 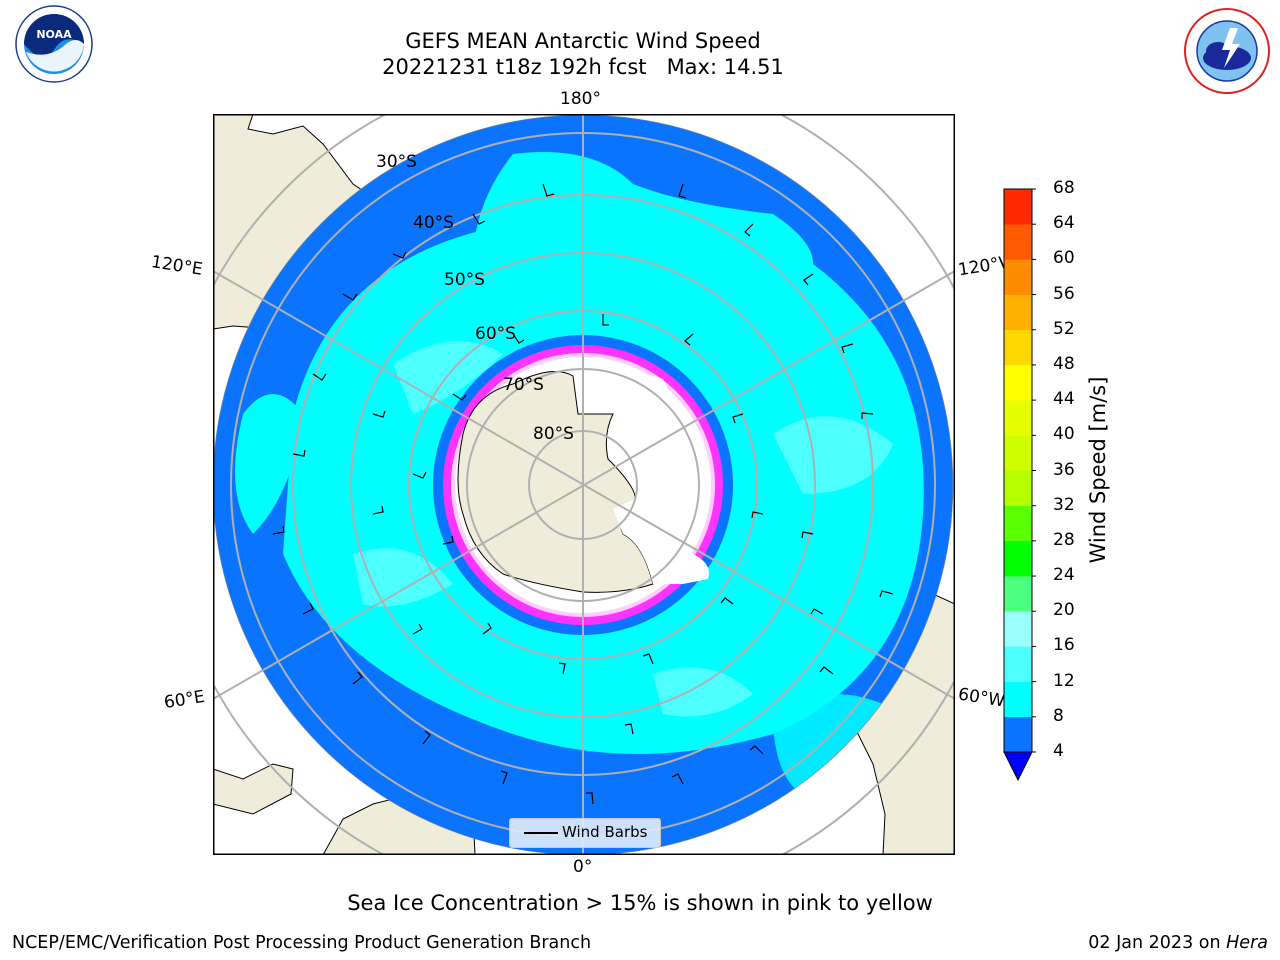 What do you see at coordinates (1064, 328) in the screenshot?
I see `colorbar-tick-label: 52` at bounding box center [1064, 328].